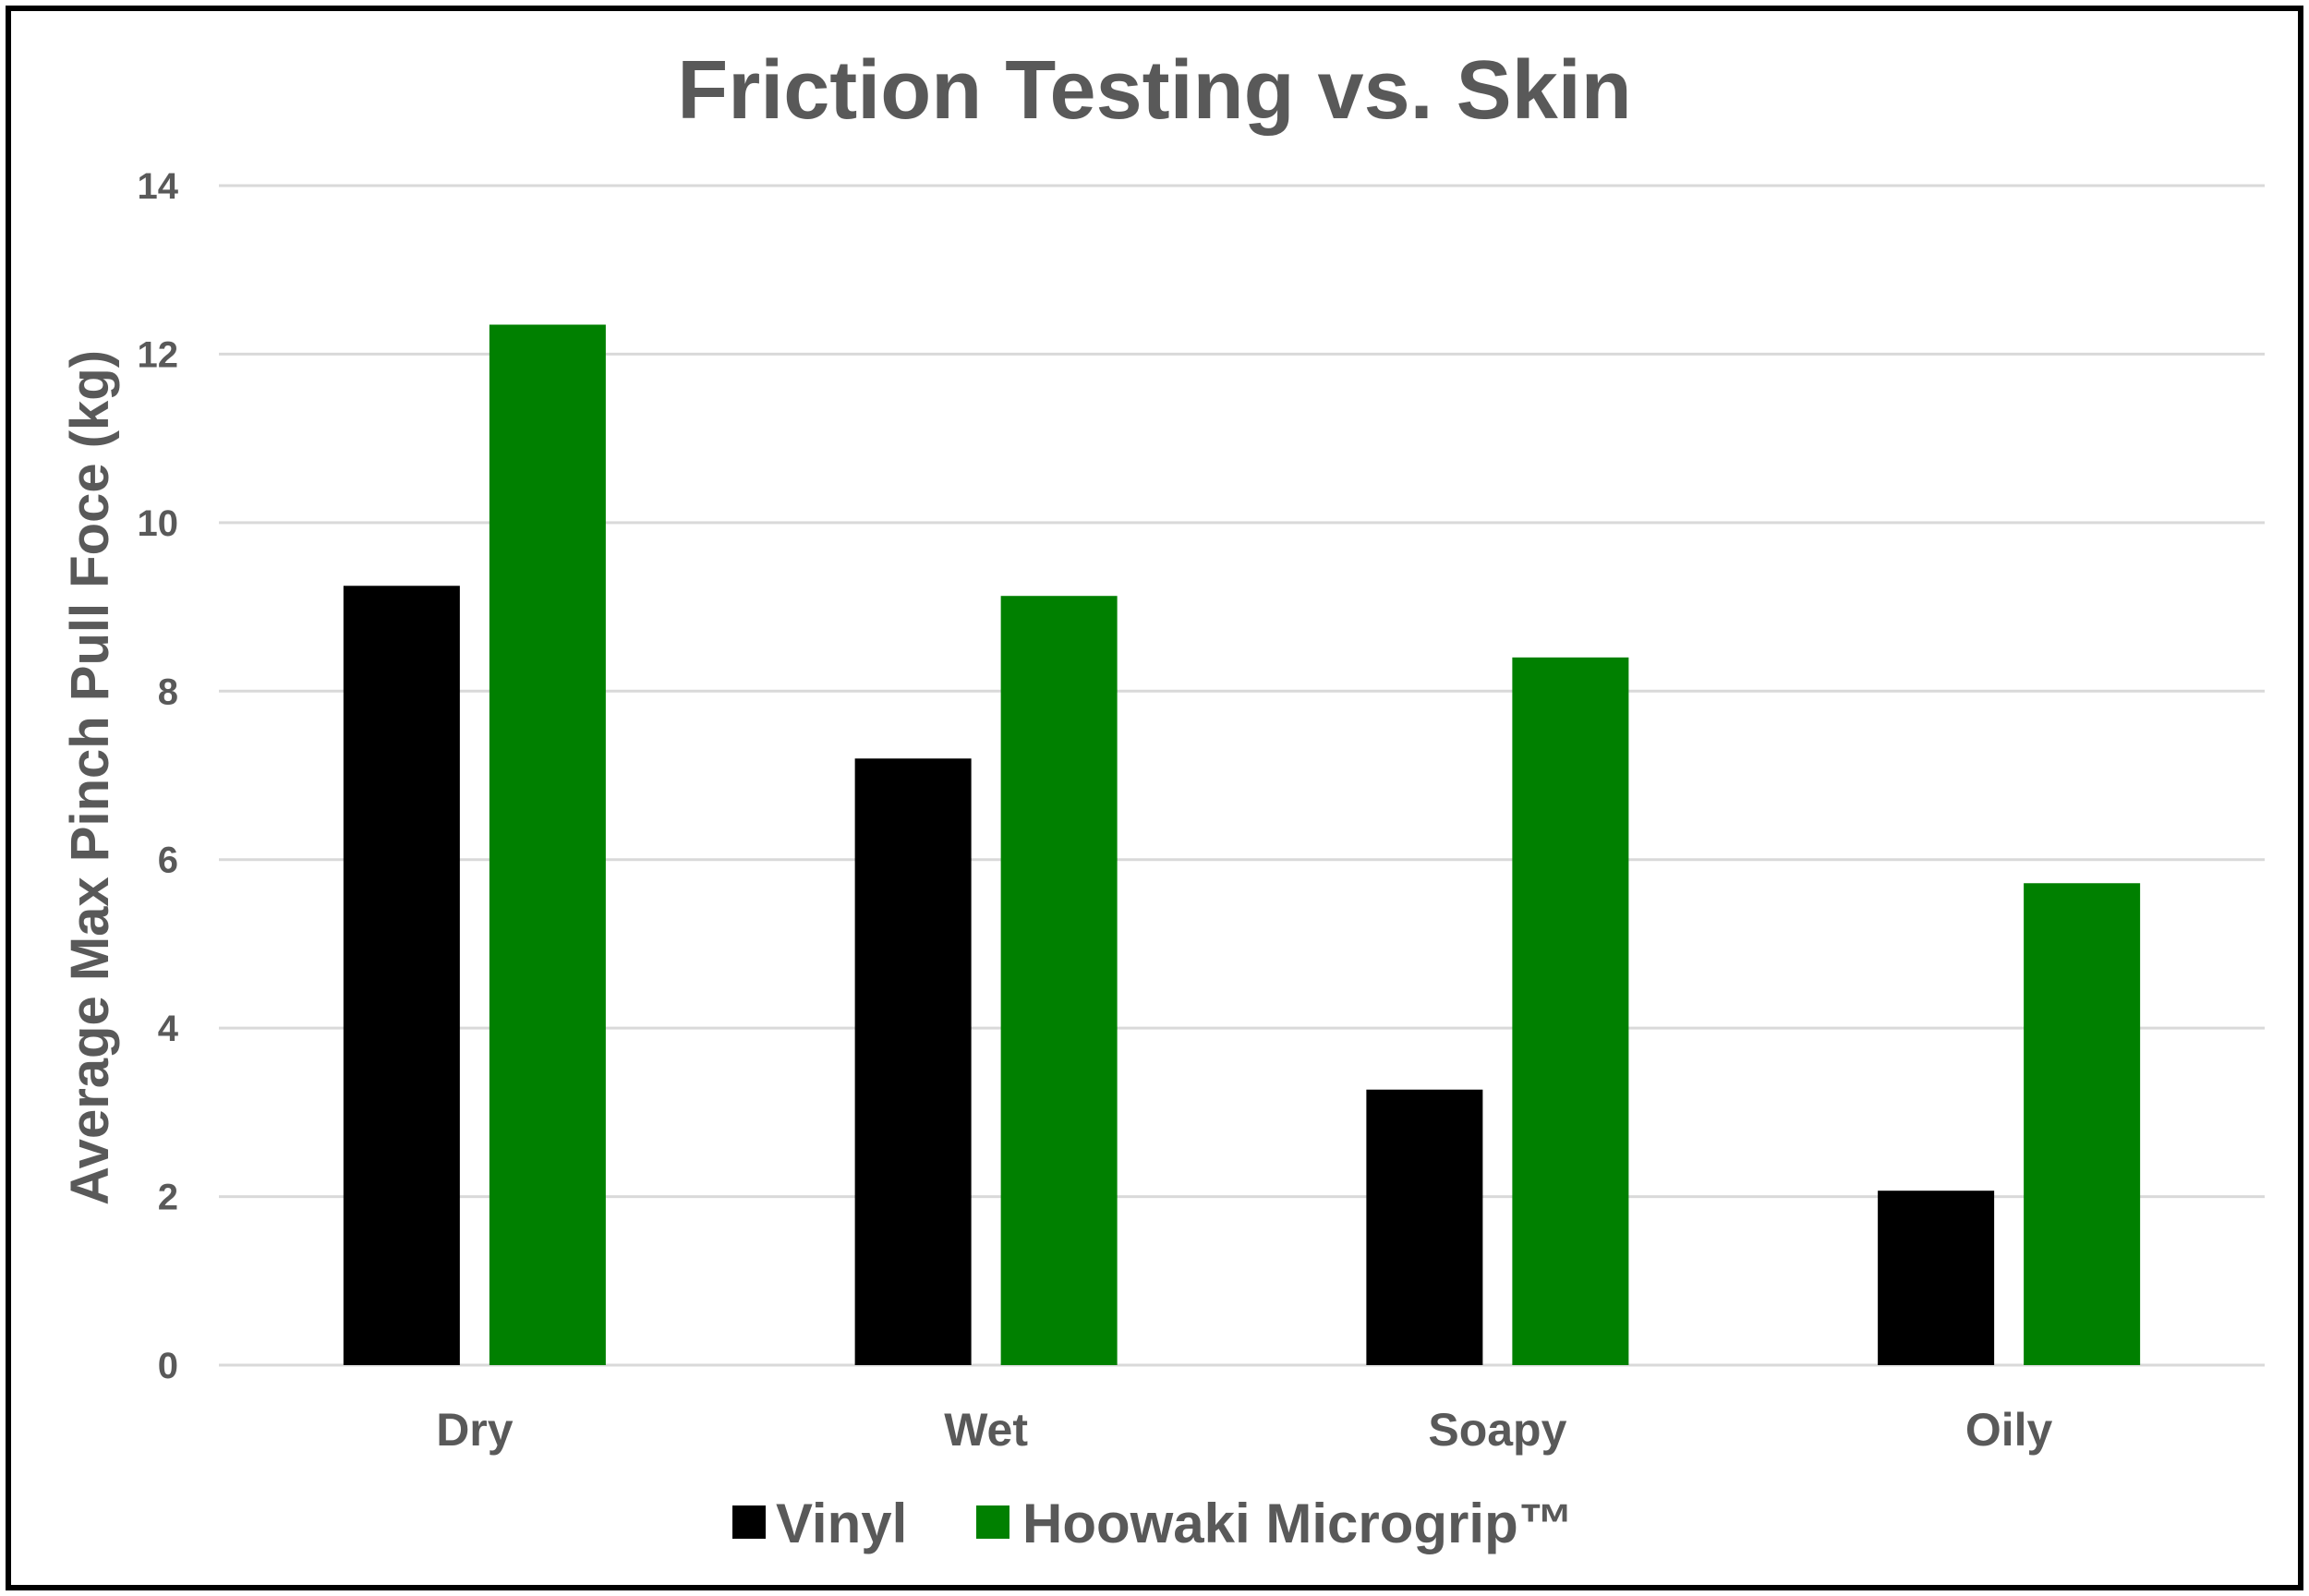 This screenshot has width=2309, height=1596. I want to click on bar-dry-microgrip, so click(548, 845).